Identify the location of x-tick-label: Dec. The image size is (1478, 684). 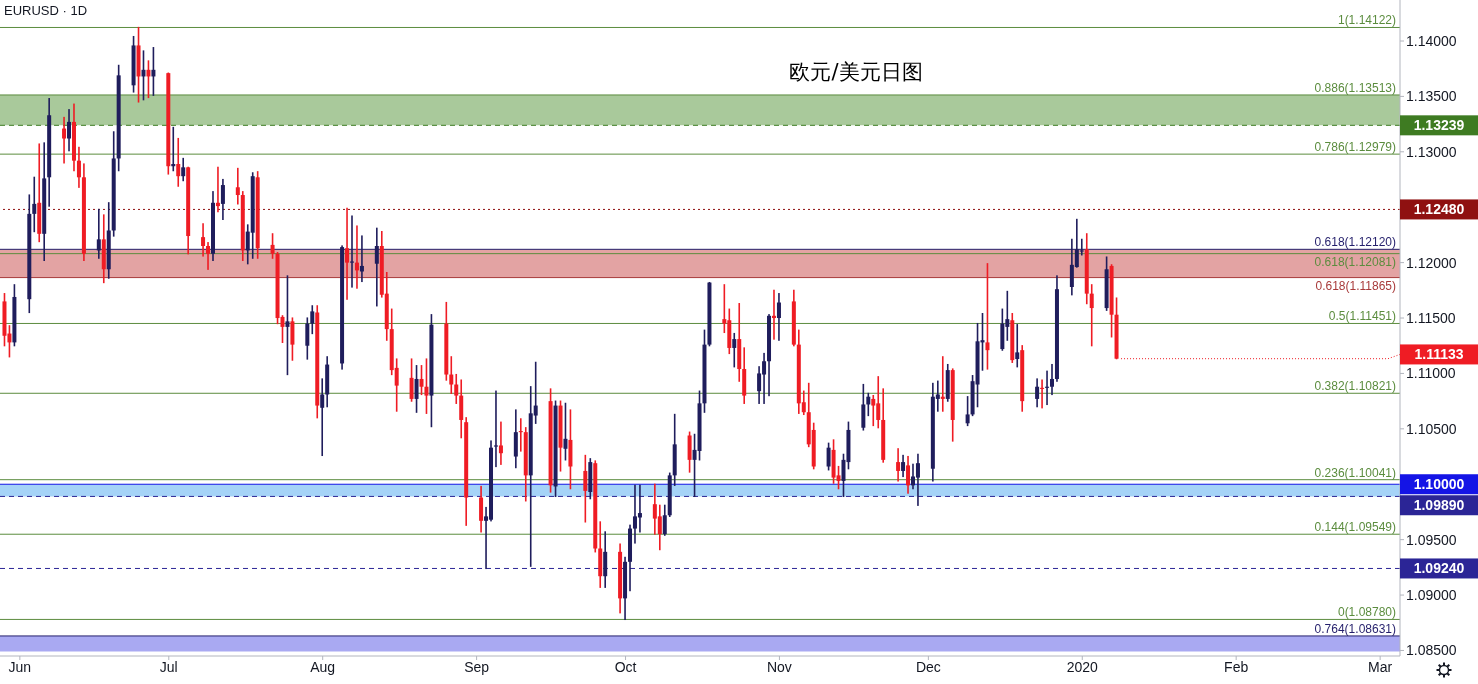
(928, 666).